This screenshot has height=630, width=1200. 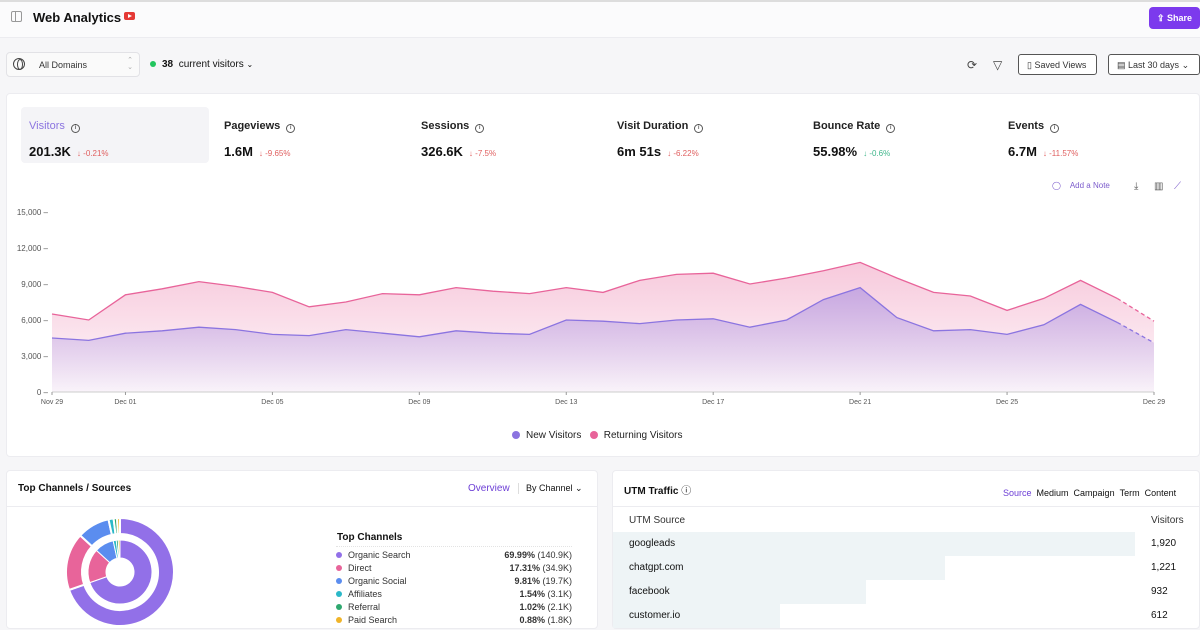 I want to click on share-button: ⇪ Share, so click(x=1174, y=18).